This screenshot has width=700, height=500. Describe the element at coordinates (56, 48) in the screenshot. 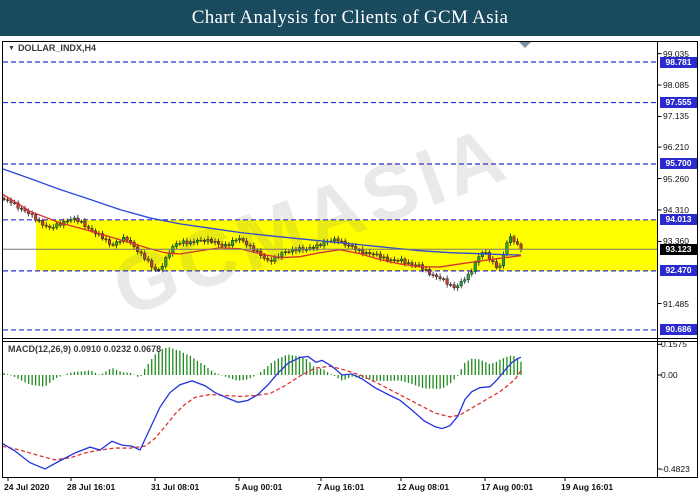

I see `symbol-text: DOLLAR_INDX,H4` at that location.